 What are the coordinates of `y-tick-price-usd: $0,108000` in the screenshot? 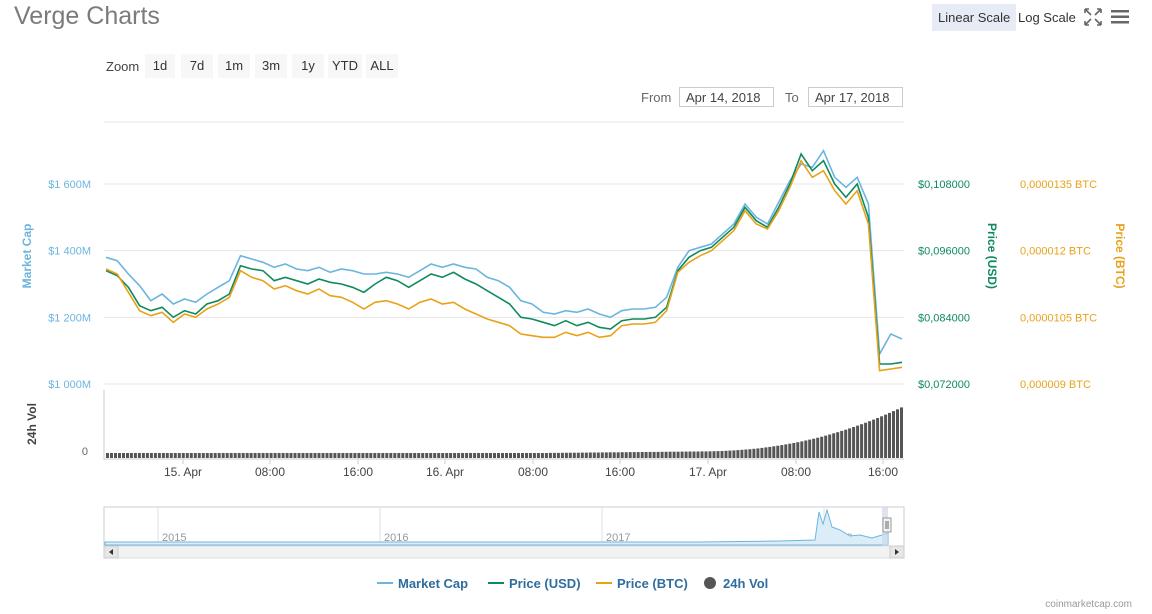 It's located at (944, 185).